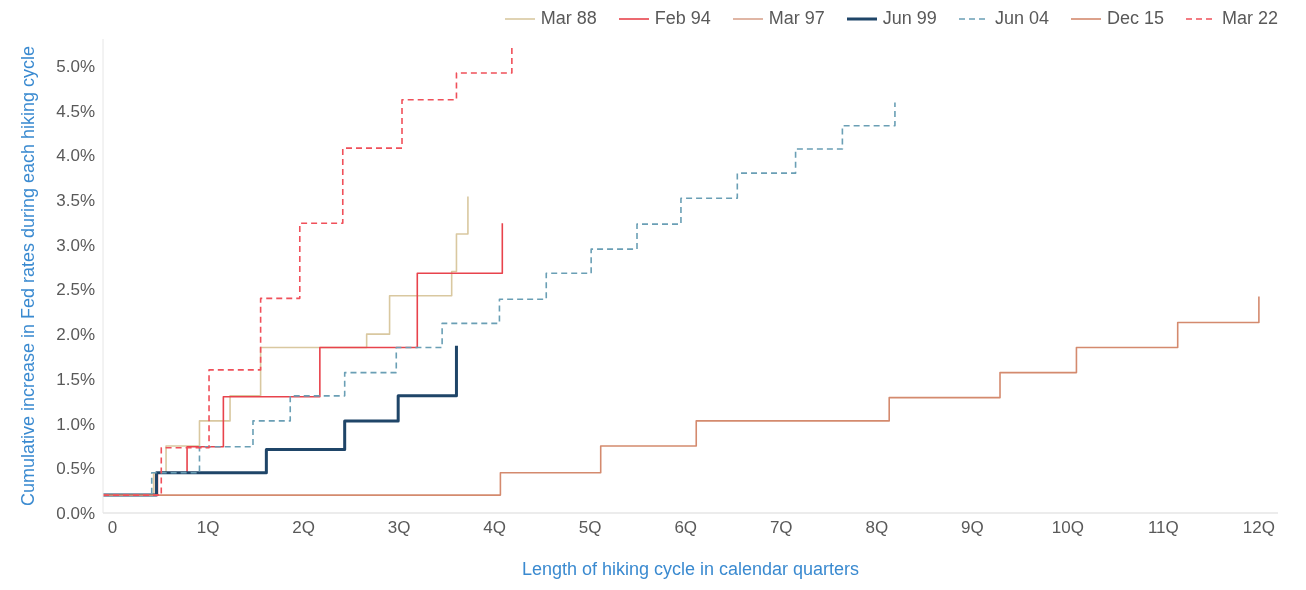 The width and height of the screenshot is (1306, 590). Describe the element at coordinates (682, 18) in the screenshot. I see `legend-label: Feb 94` at that location.